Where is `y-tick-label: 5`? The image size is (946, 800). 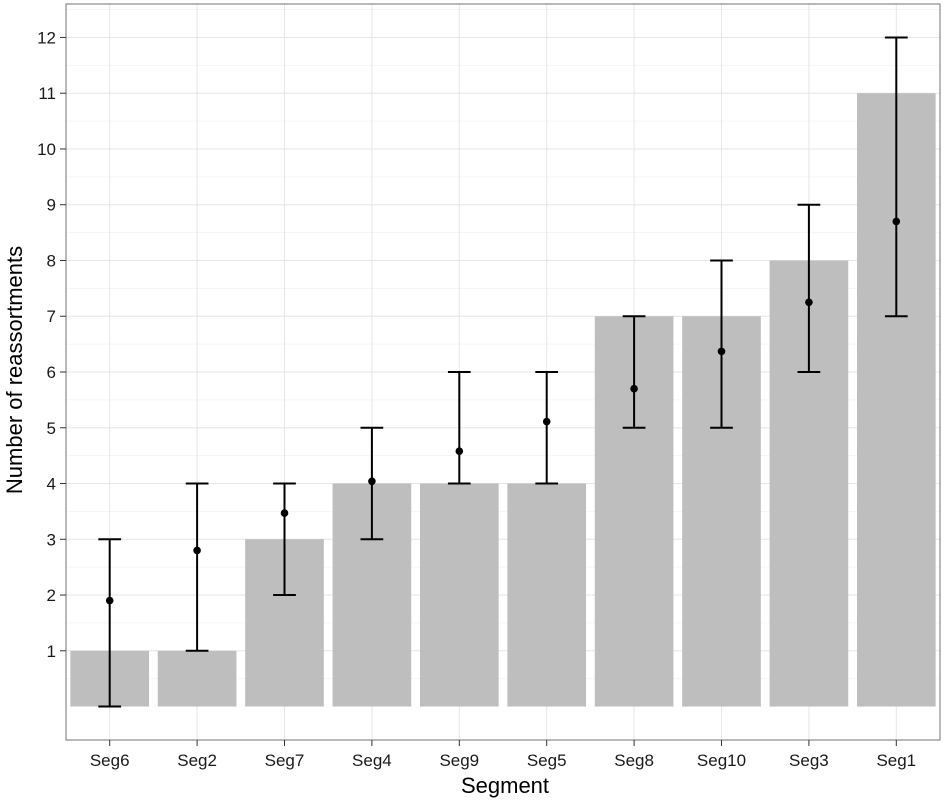 y-tick-label: 5 is located at coordinates (51, 428).